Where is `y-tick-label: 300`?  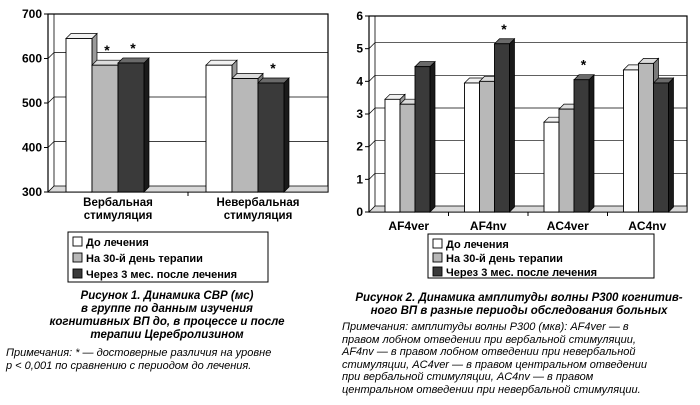 y-tick-label: 300 is located at coordinates (32, 192).